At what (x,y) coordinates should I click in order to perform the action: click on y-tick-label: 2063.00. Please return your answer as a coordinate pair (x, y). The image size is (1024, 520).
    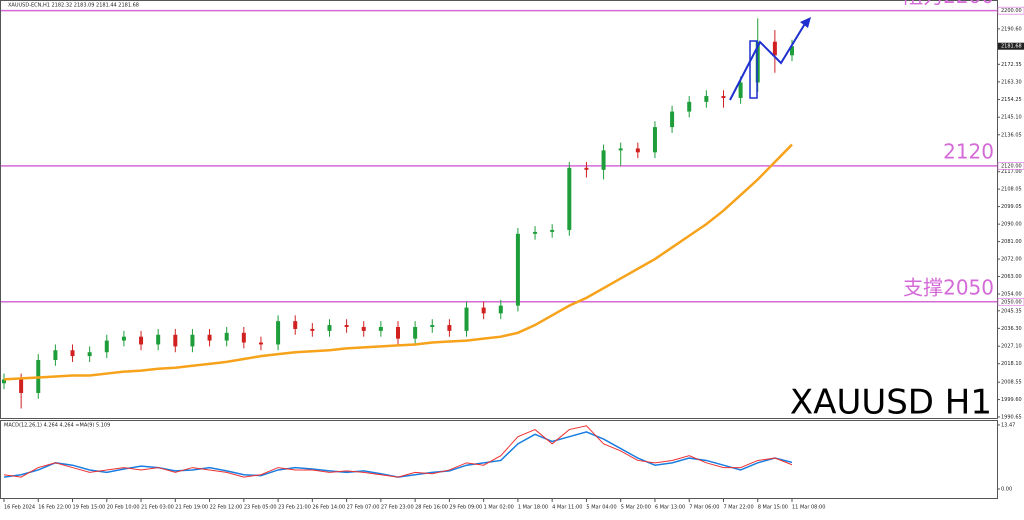
    Looking at the image, I should click on (1011, 277).